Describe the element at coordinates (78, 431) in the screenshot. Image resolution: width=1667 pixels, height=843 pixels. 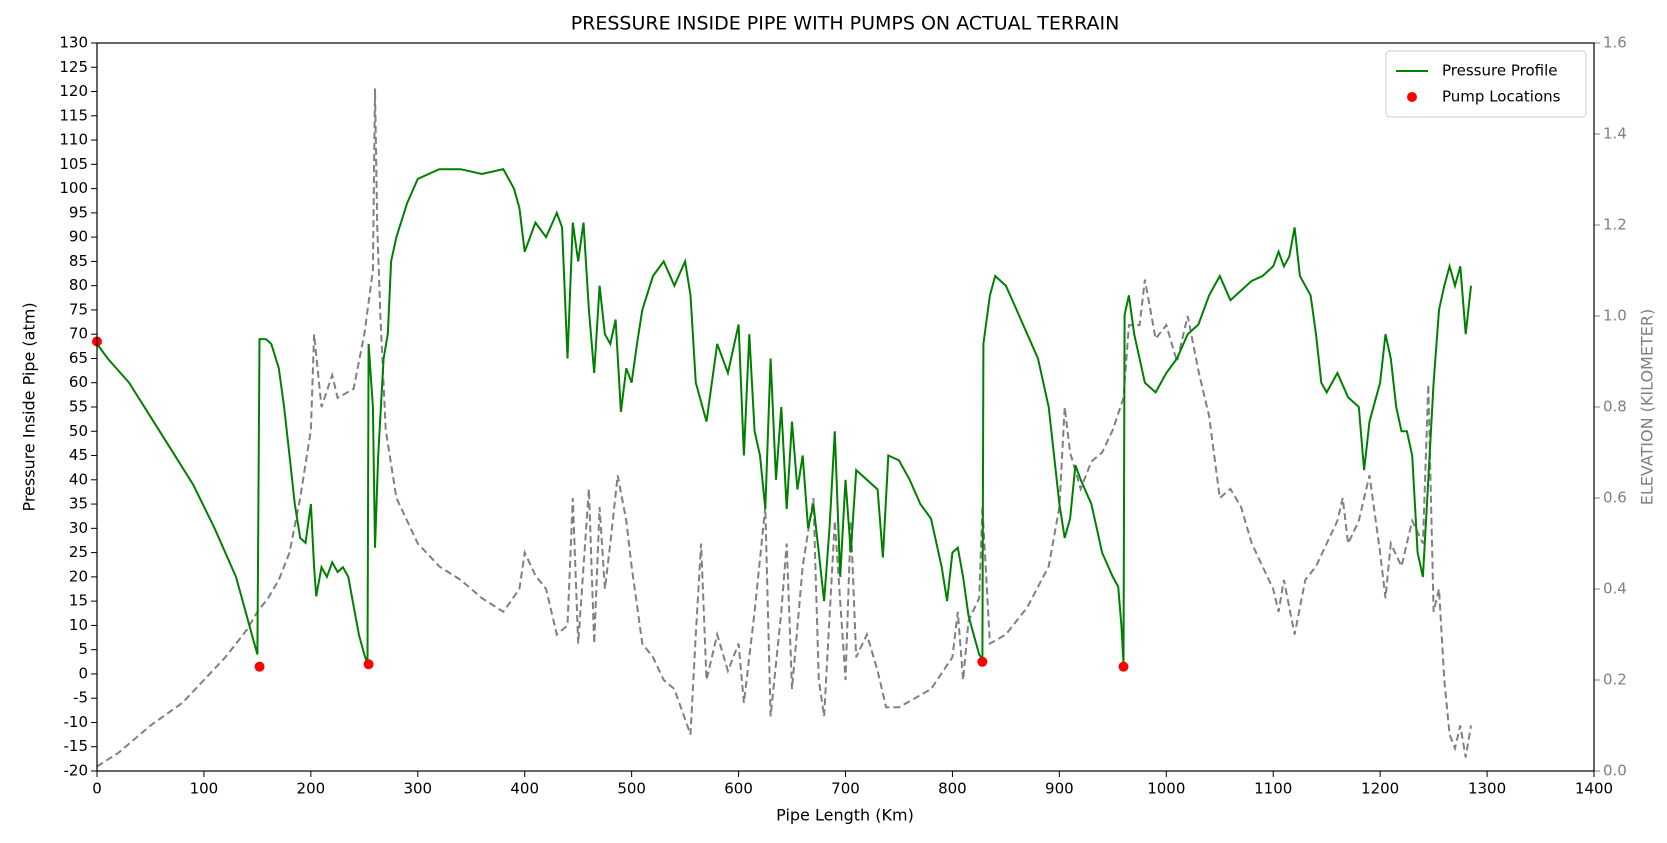
I see `y-tick-label: 50` at that location.